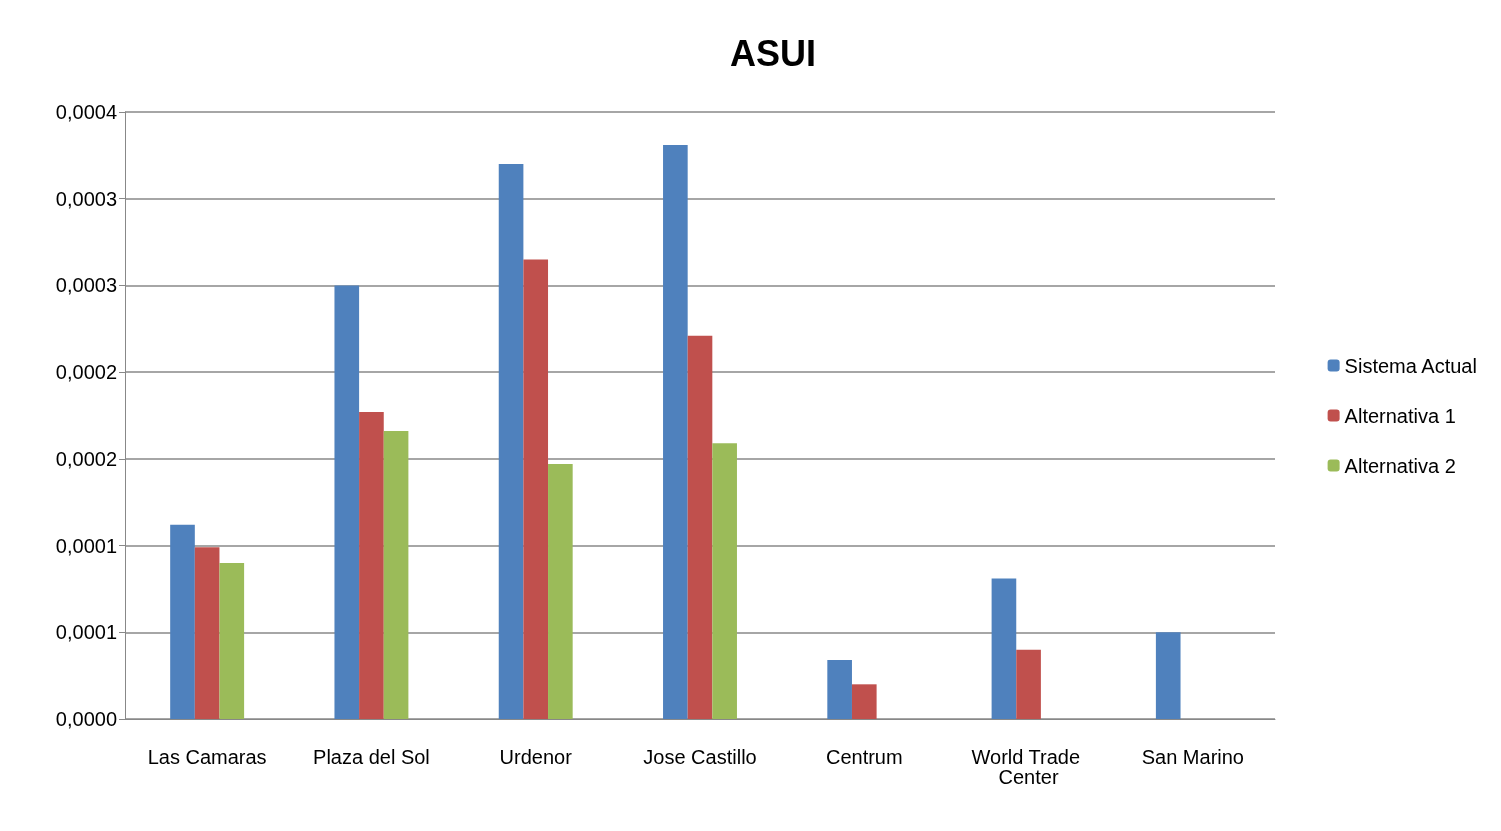 The height and width of the screenshot is (831, 1501). I want to click on x-tick-label: Plaza del Sol, so click(371, 757).